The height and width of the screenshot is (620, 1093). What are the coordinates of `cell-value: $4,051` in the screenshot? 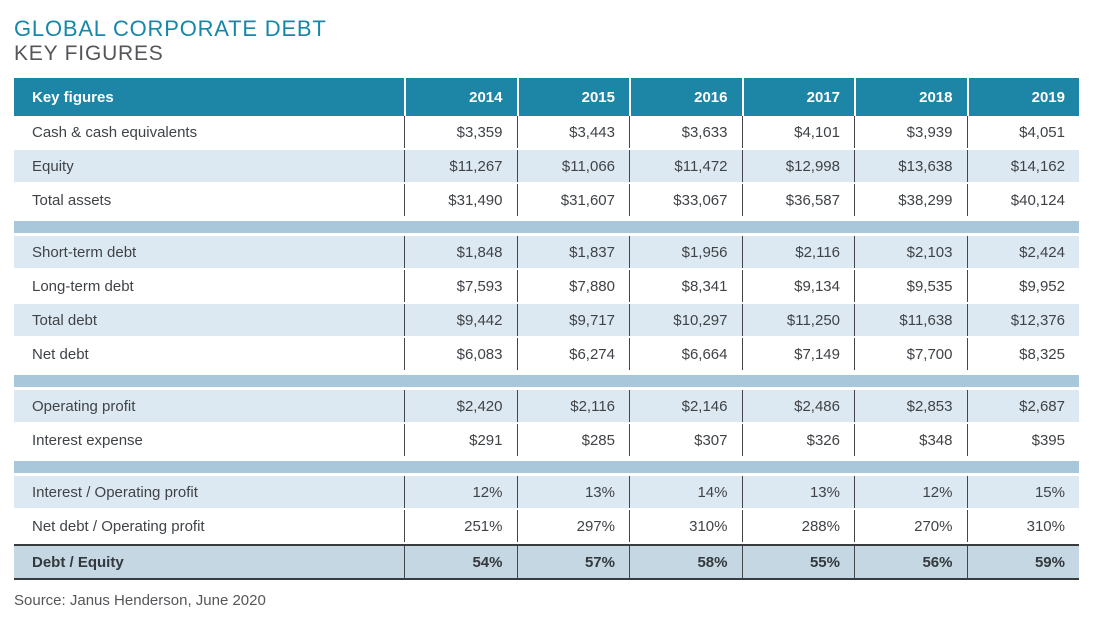 It's located at (1023, 132).